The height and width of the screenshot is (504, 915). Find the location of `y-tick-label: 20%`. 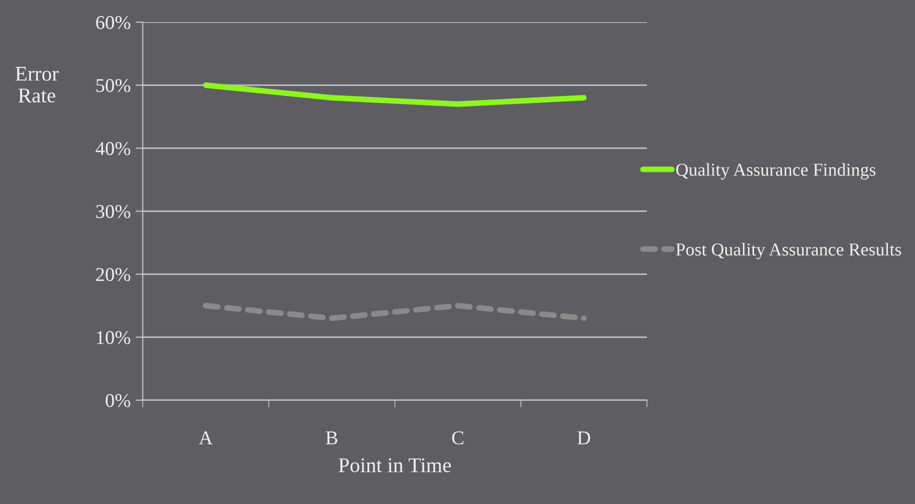

y-tick-label: 20% is located at coordinates (113, 275).